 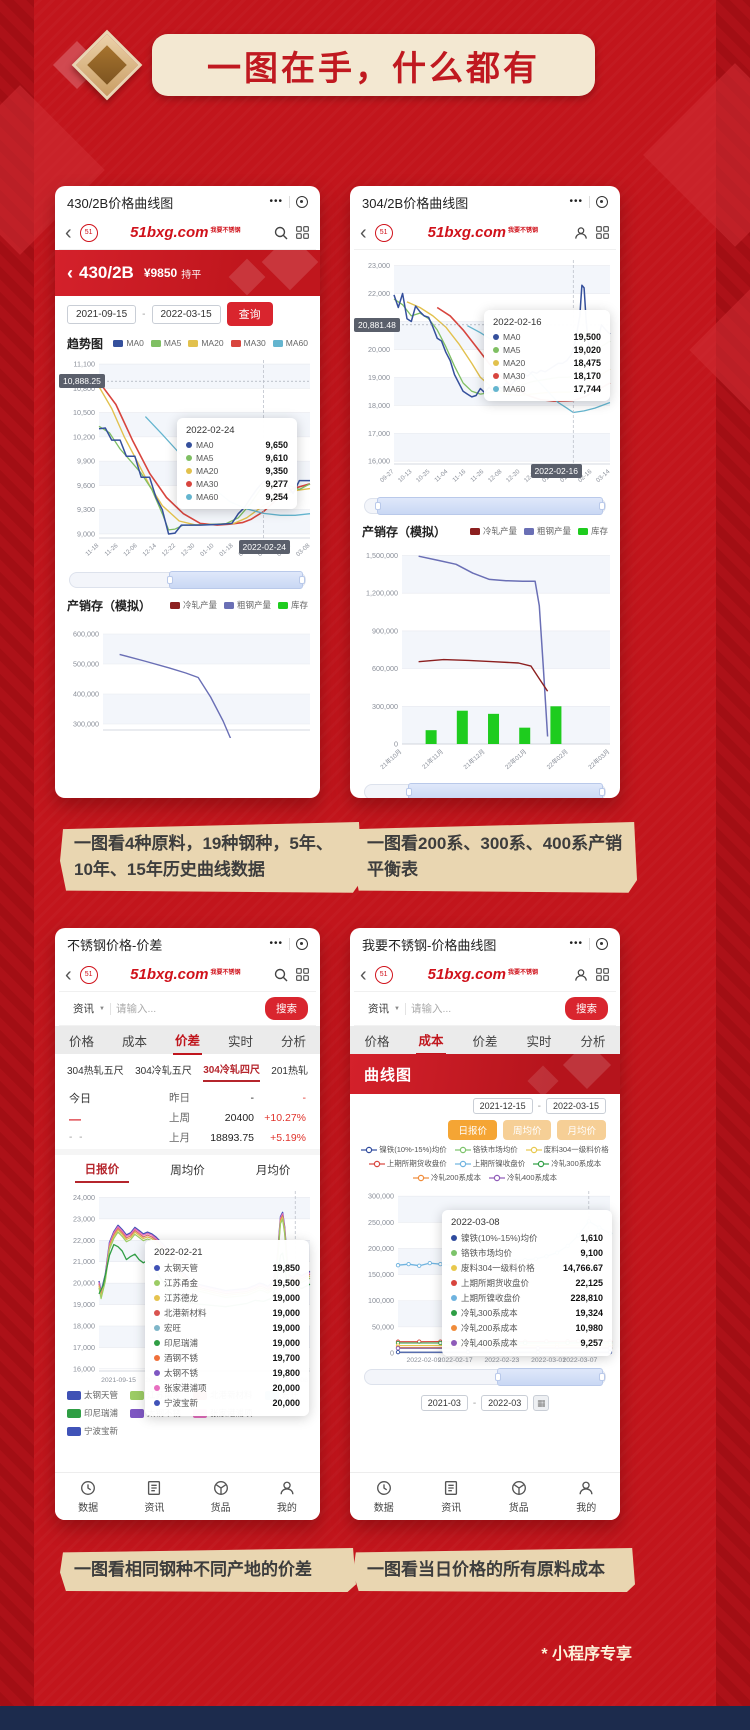 I want to click on prod-chart-canvas: 600,000 500,000 400,000 300,000, so click(x=187, y=677).